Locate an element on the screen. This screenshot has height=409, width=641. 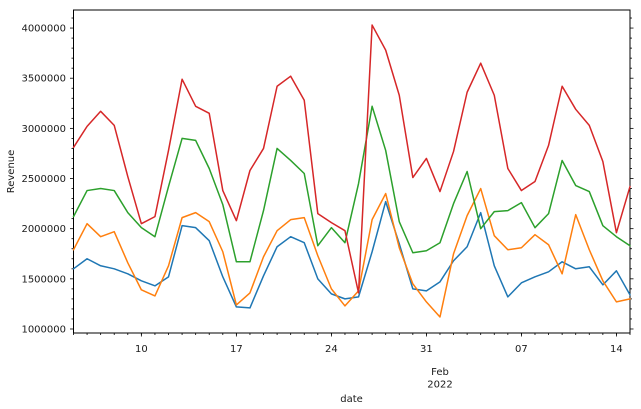
x-tick-label: 14 is located at coordinates (616, 349).